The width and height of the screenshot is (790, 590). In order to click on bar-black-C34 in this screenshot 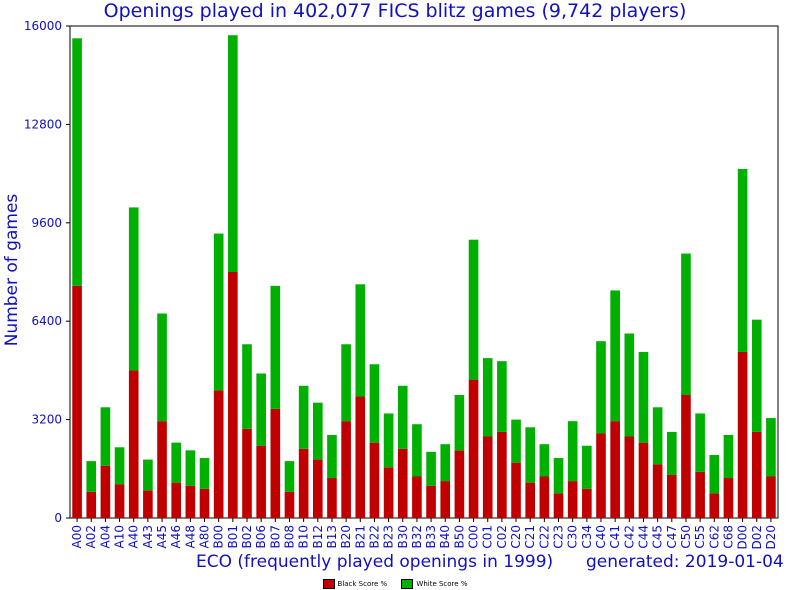, I will do `click(587, 503)`.